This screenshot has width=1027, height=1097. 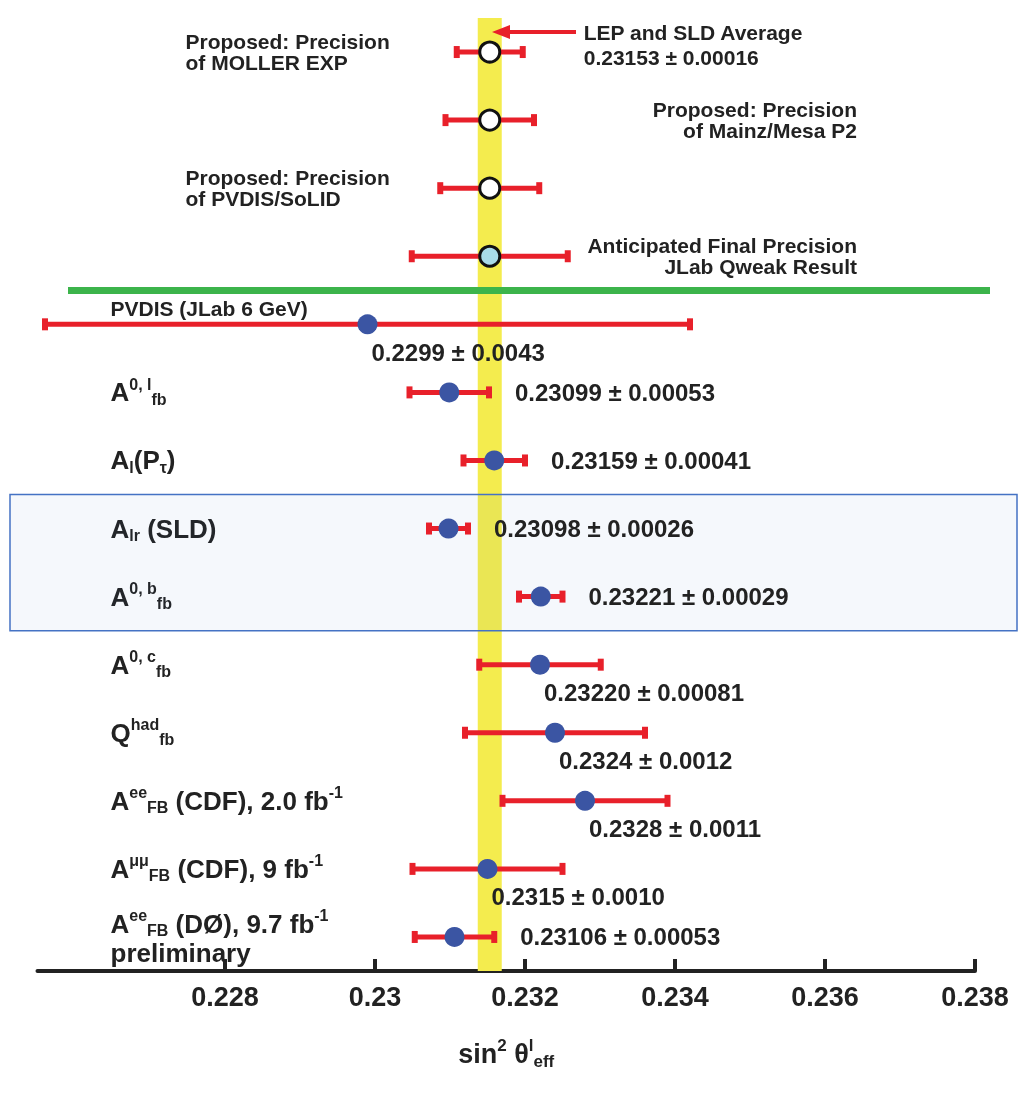 I want to click on data-label: 0.2324 ± 0.0012, so click(x=646, y=761).